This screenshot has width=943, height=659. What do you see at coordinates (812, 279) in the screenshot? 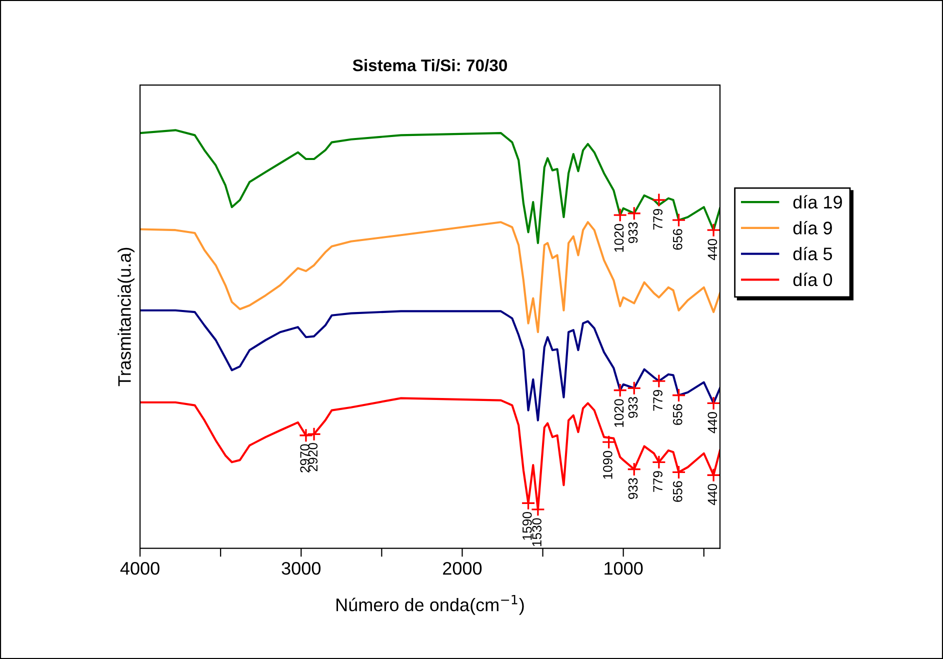
I see `legend-label: día 0` at bounding box center [812, 279].